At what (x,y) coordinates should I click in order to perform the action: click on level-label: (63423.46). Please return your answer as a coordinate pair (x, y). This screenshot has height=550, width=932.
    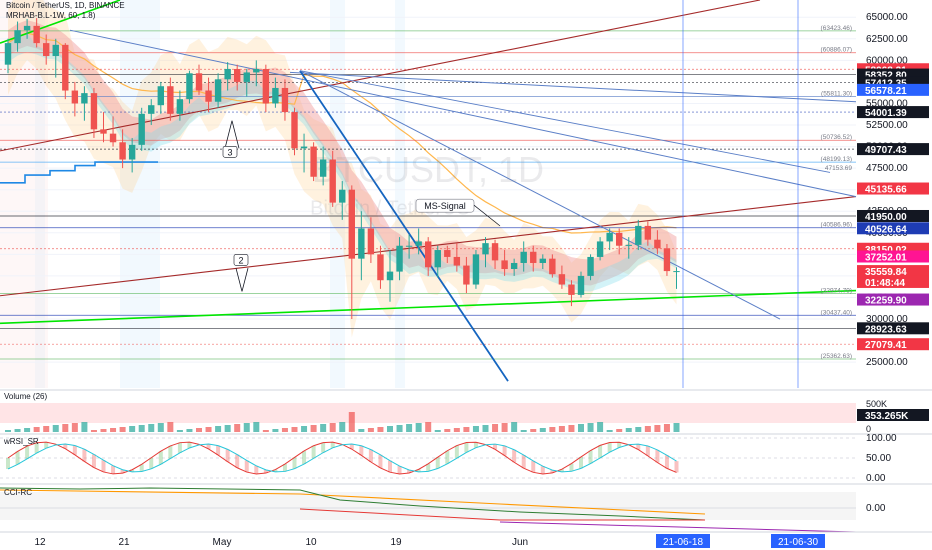
    Looking at the image, I should click on (836, 28).